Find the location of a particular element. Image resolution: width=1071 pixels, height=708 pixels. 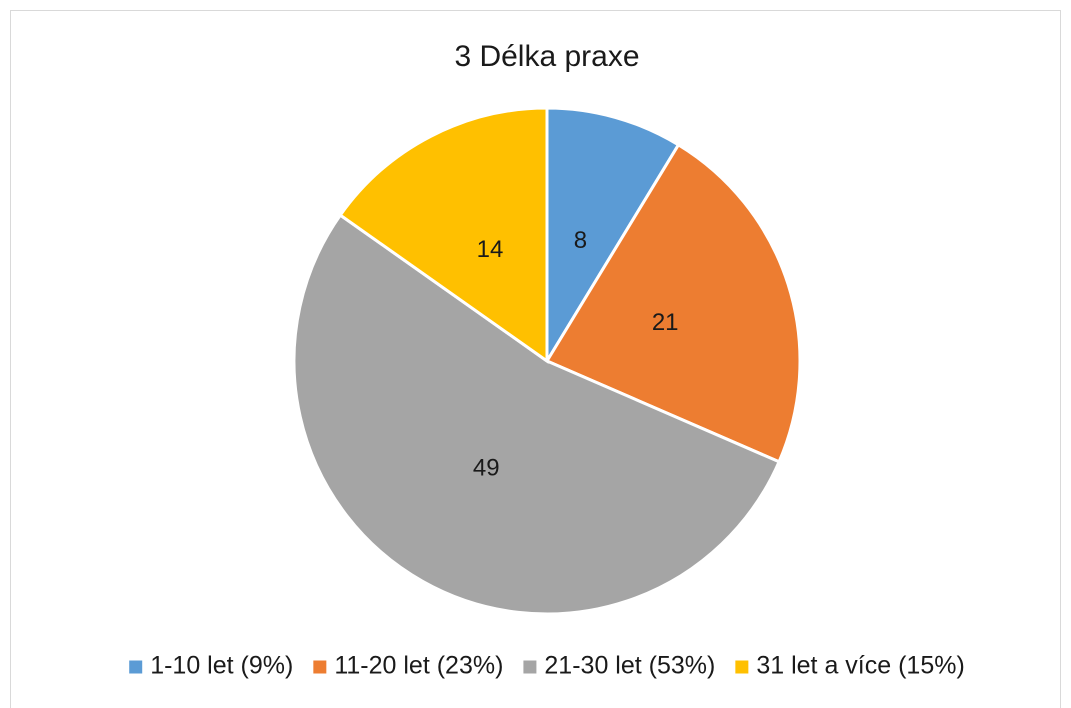

data-label: 14 is located at coordinates (490, 249).